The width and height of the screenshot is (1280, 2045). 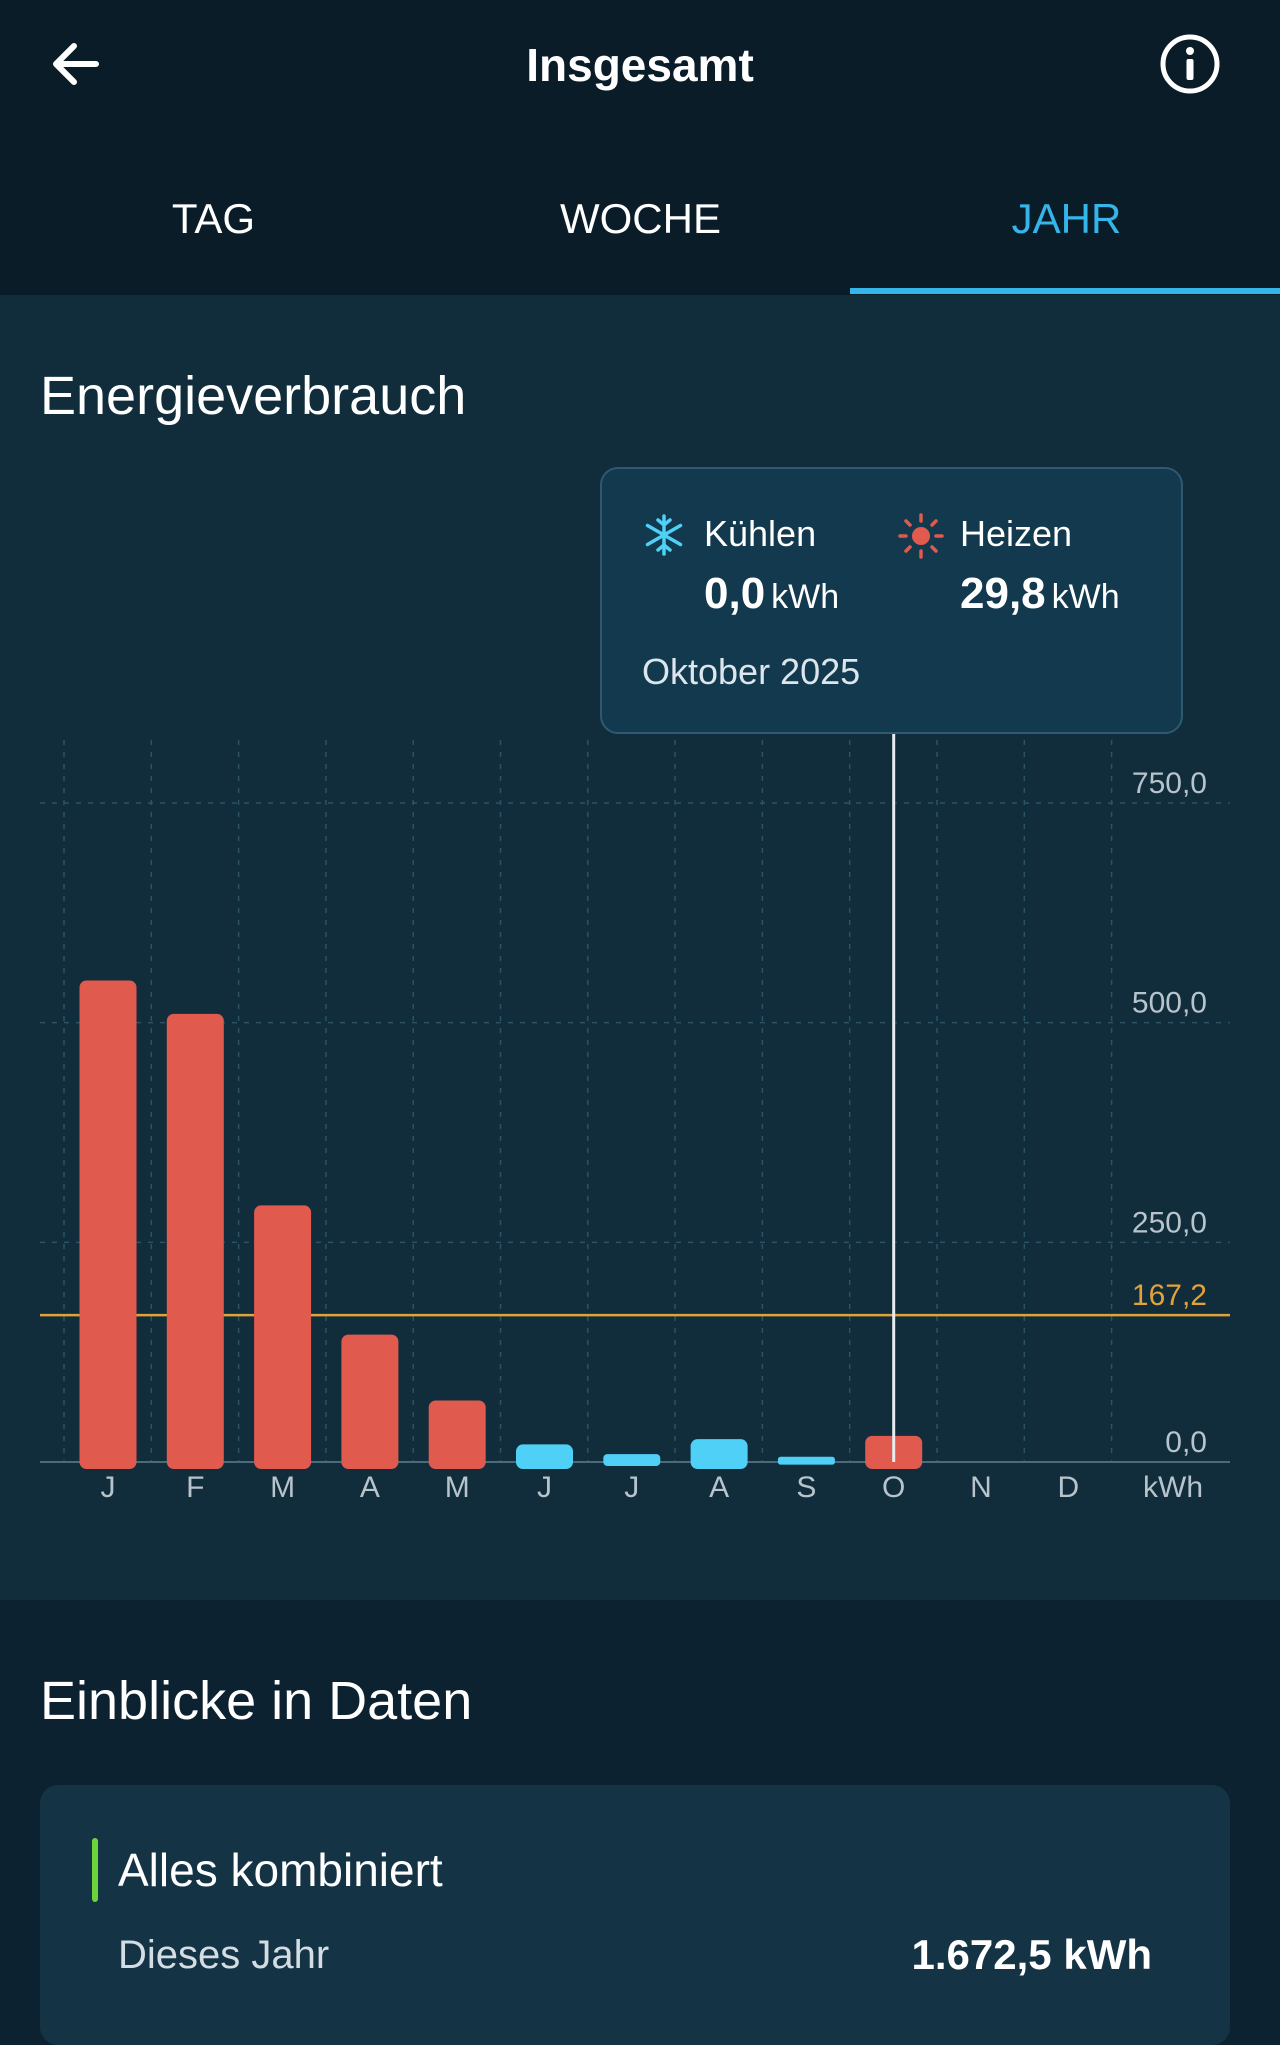 What do you see at coordinates (760, 533) in the screenshot?
I see `cooling-label: Kühlen` at bounding box center [760, 533].